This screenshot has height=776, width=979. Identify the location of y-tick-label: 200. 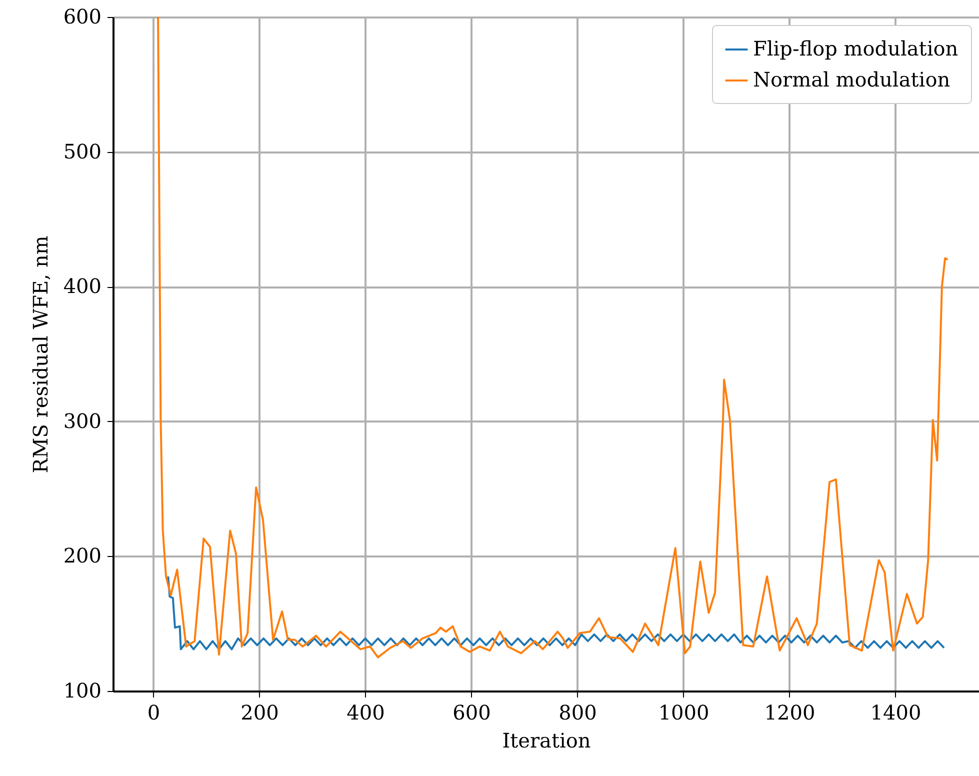
(82, 556).